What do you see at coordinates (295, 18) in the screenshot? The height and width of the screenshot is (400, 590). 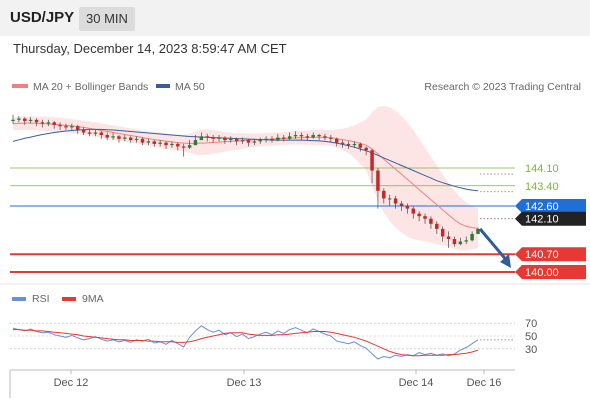 I see `header-bar: USD/JPY 30 MIN` at bounding box center [295, 18].